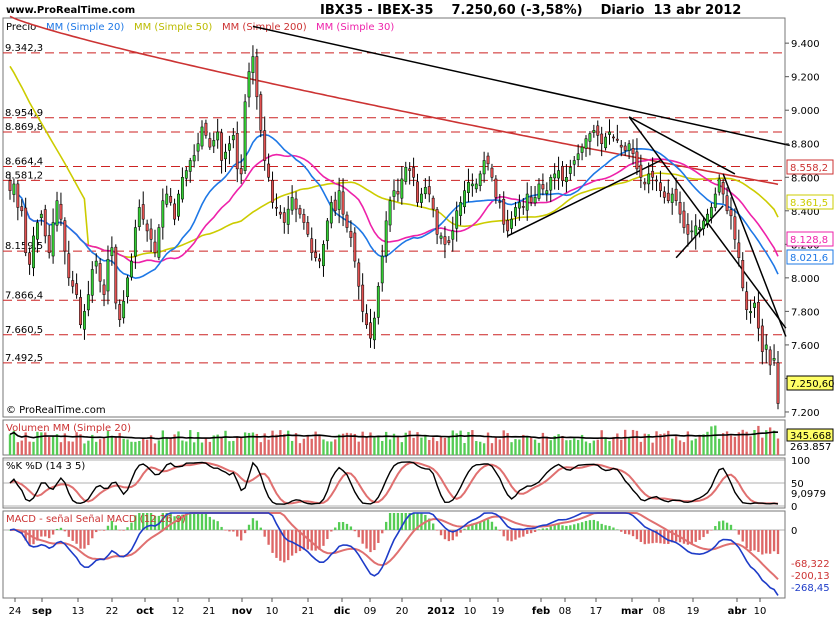 The image size is (835, 620). I want to click on copyright-label: © ProRealTime.com, so click(56, 410).